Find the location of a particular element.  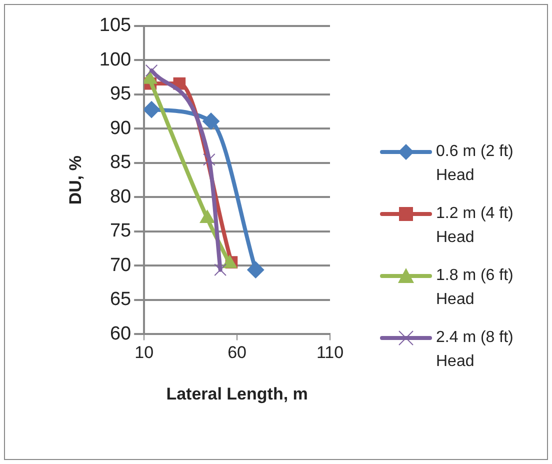

y-axis-title: DU, % is located at coordinates (75, 180).